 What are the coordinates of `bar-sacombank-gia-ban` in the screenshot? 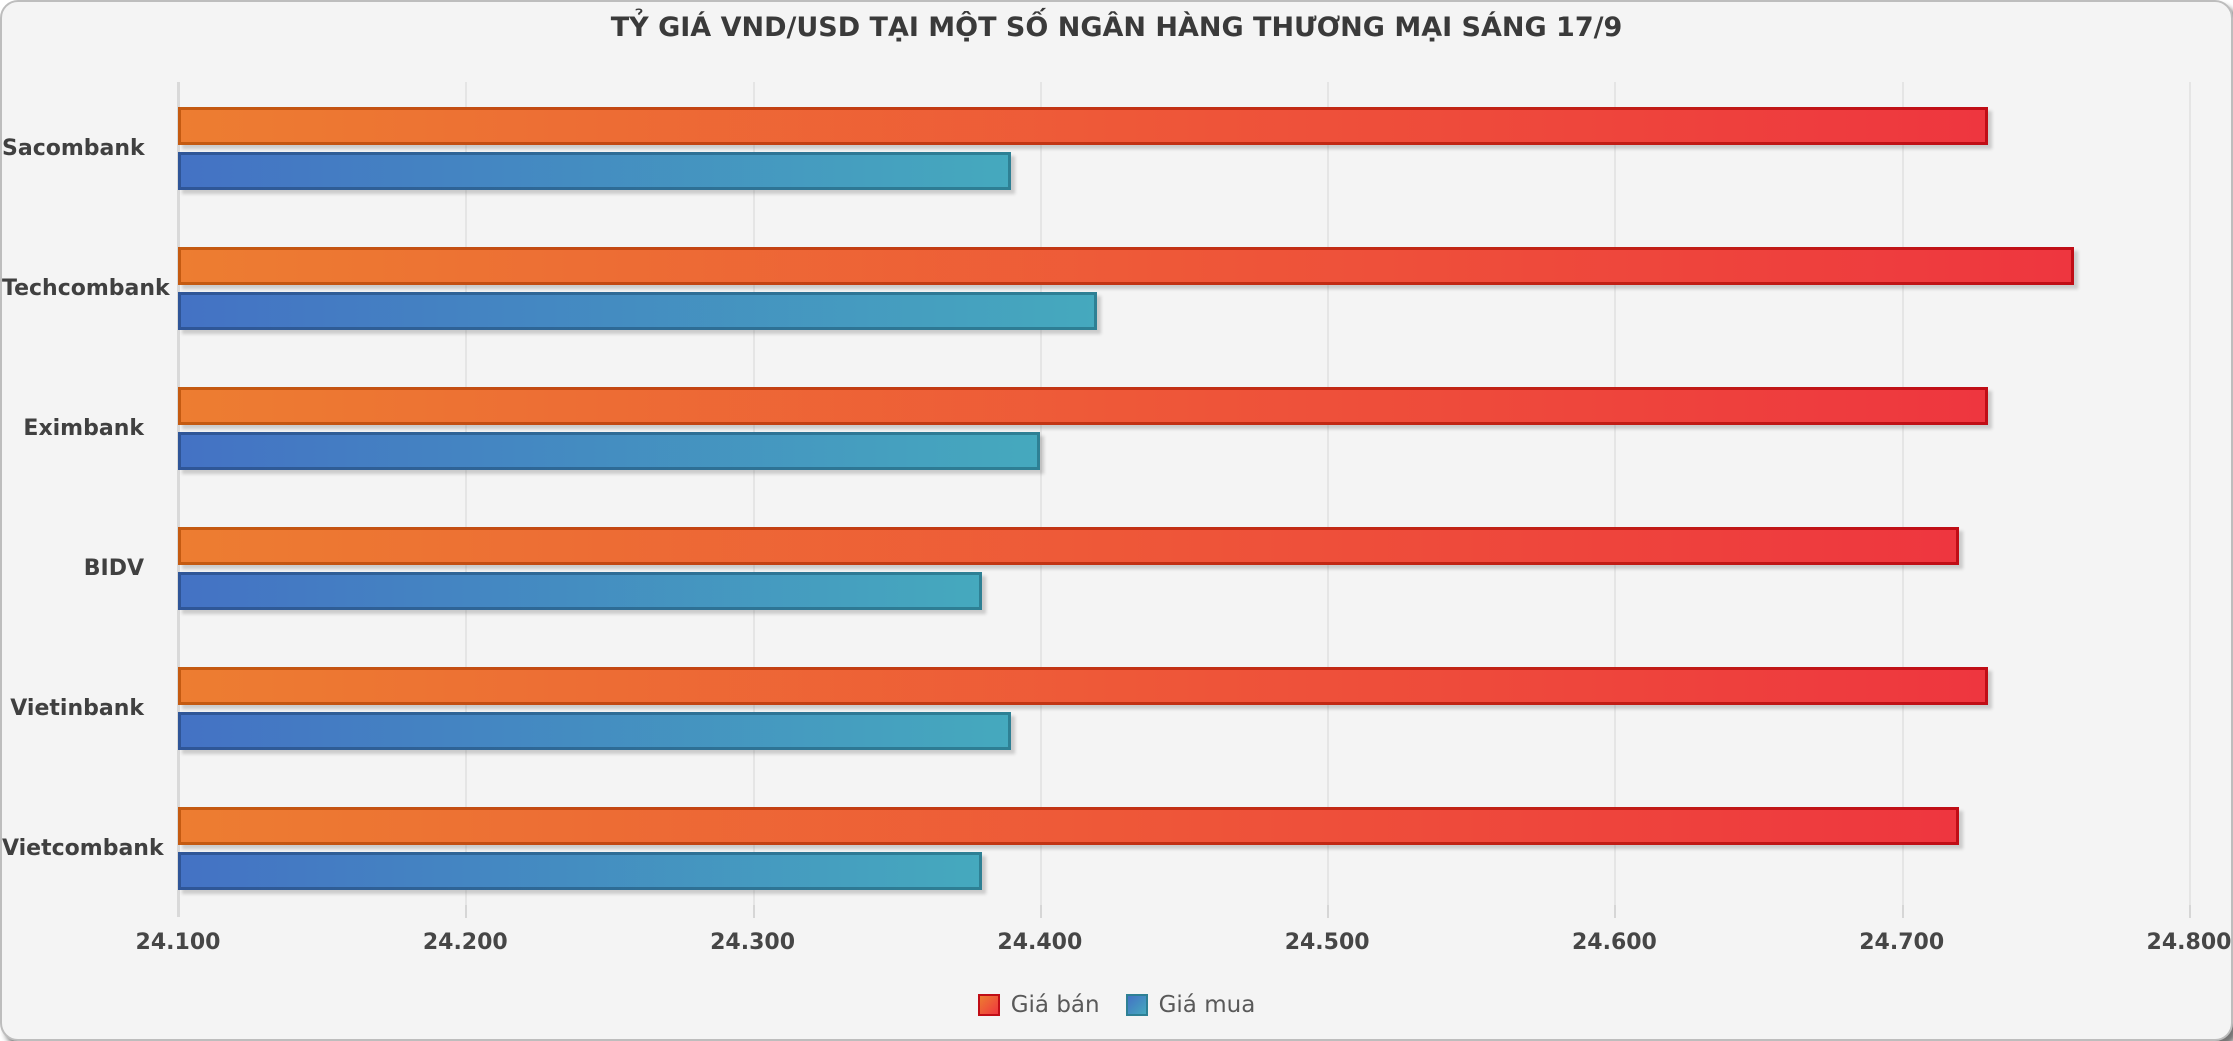 It's located at (1083, 126).